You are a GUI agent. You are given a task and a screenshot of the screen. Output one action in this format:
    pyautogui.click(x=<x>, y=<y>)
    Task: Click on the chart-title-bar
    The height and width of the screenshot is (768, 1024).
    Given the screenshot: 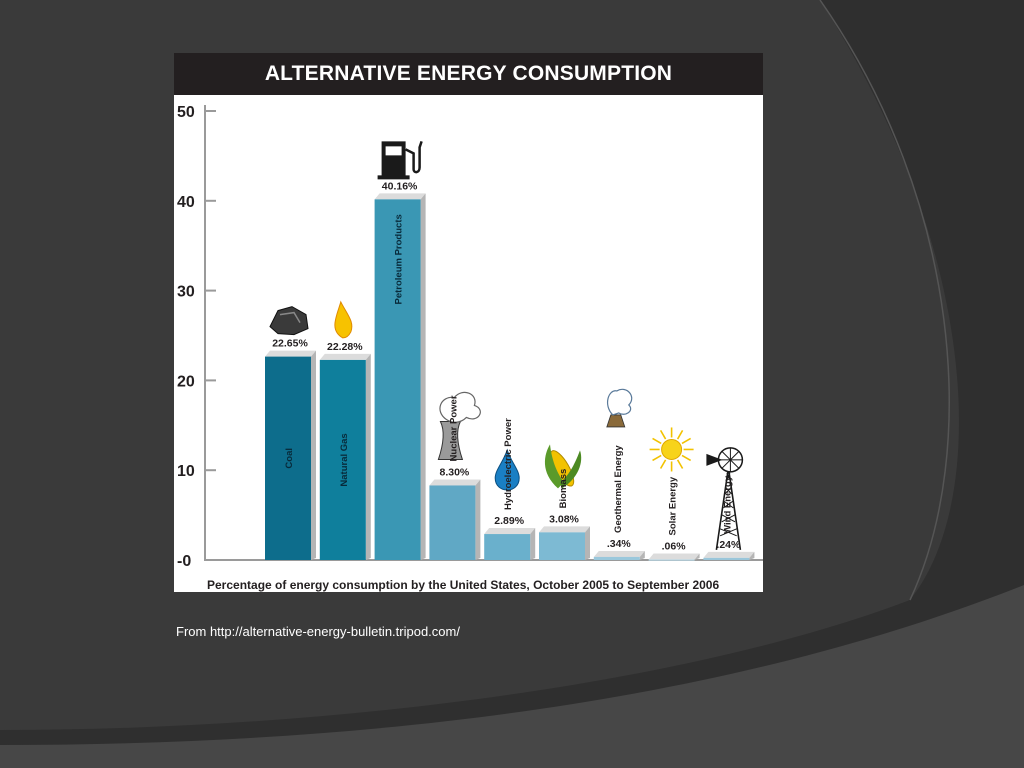 What is the action you would take?
    pyautogui.click(x=468, y=74)
    